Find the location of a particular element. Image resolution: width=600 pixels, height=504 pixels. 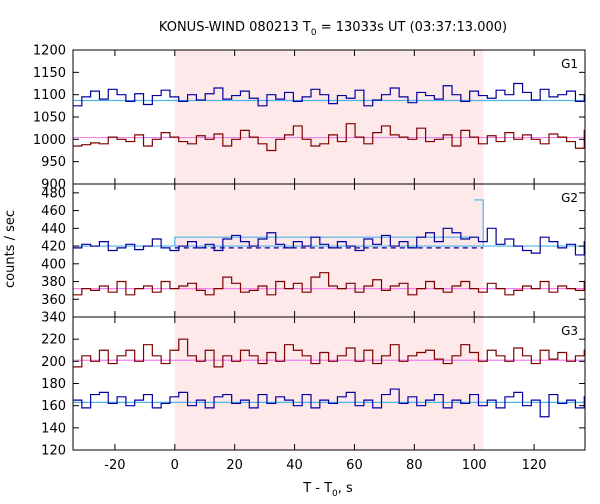

series-blue-g1 is located at coordinates (329, 94).